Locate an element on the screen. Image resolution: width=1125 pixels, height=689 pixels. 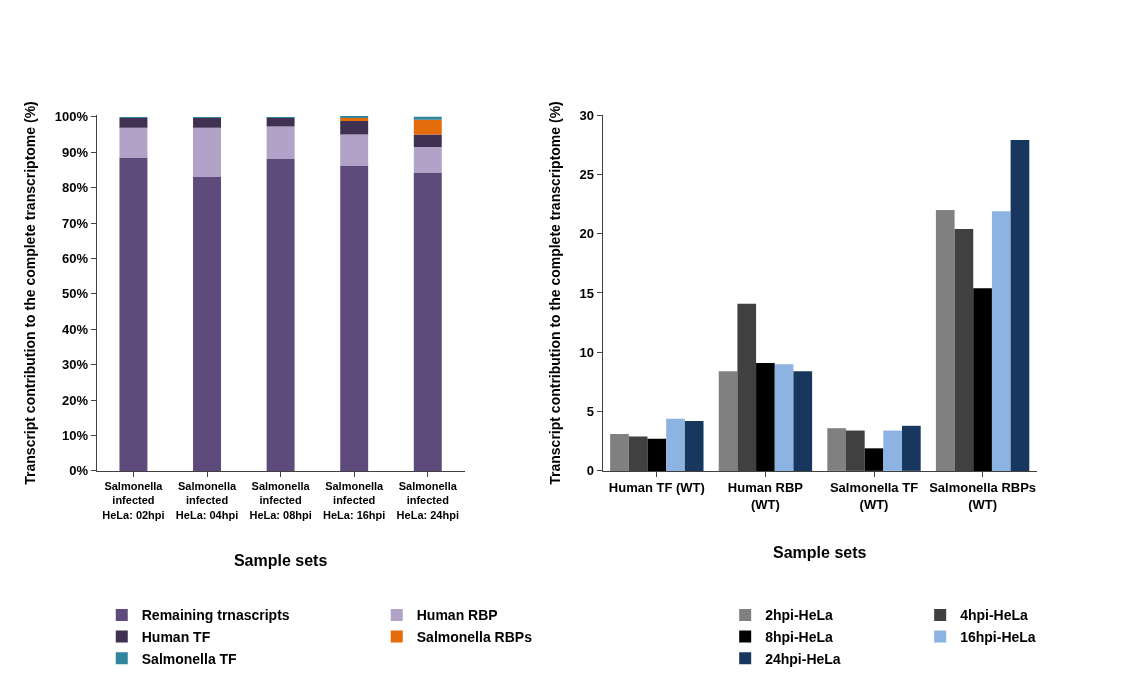
y-tick-label: 20% is located at coordinates (75, 400).